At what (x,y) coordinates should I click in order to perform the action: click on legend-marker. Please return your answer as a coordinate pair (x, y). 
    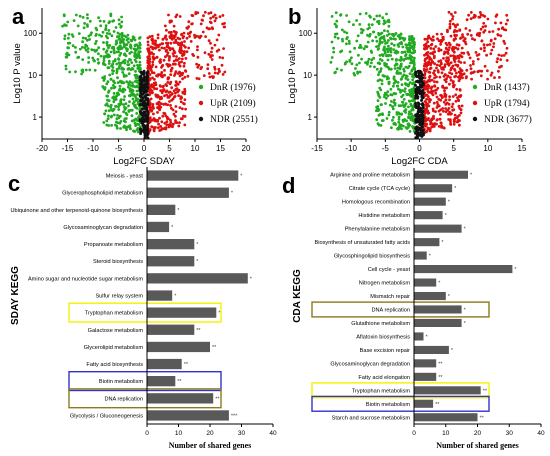
    Looking at the image, I should click on (475, 87).